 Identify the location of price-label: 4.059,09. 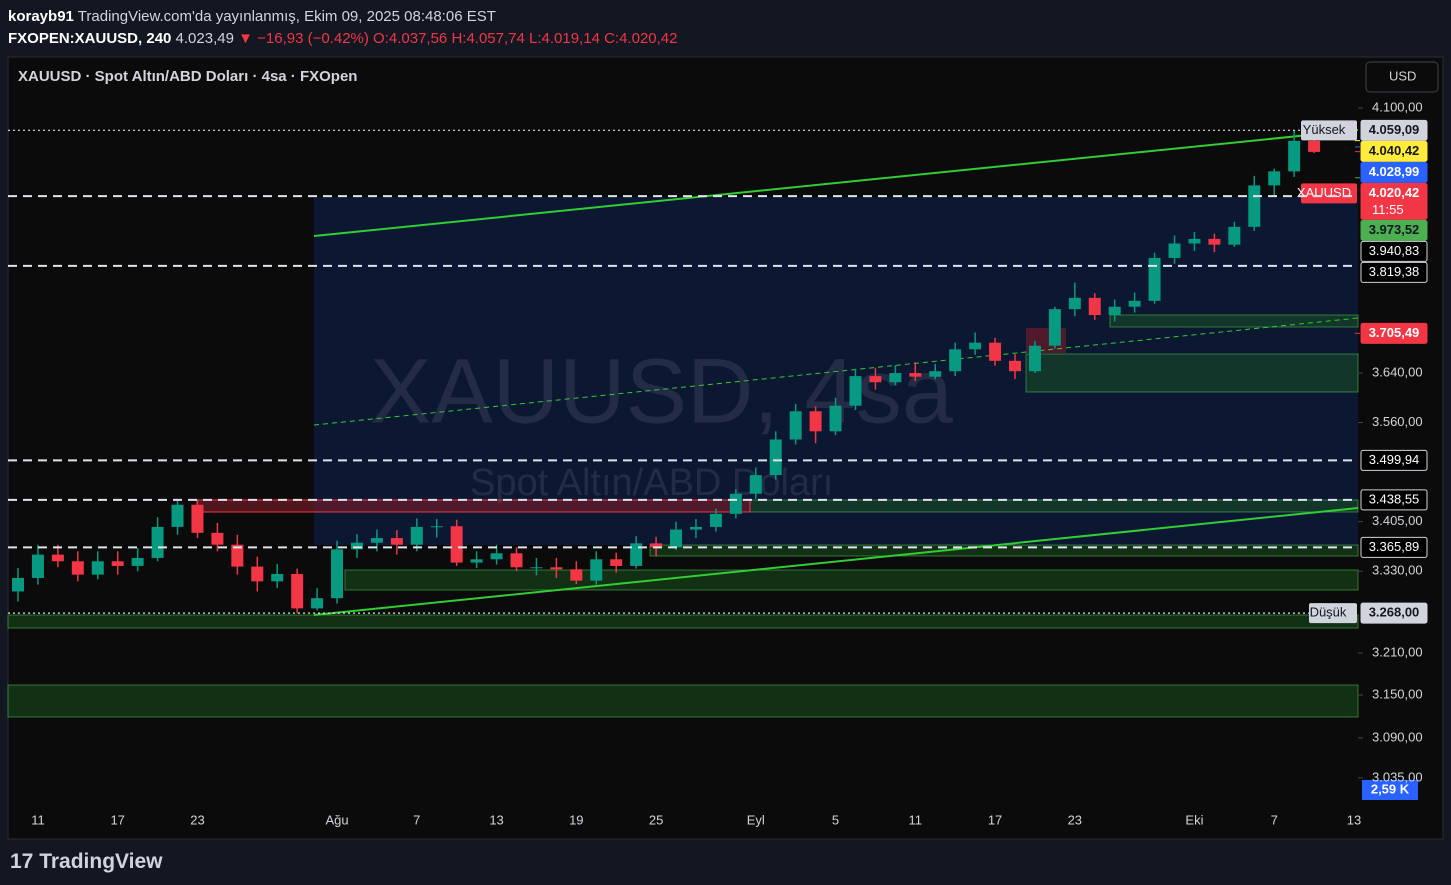
(1394, 129).